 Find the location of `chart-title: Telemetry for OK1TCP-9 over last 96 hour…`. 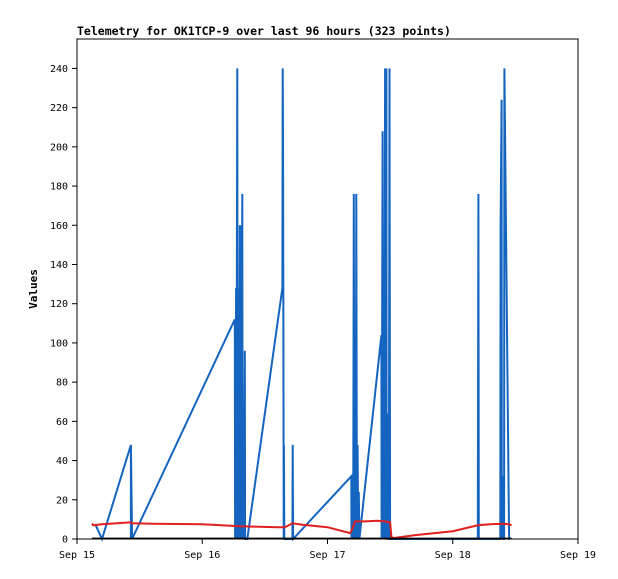

chart-title: Telemetry for OK1TCP-9 over last 96 hour… is located at coordinates (264, 31).